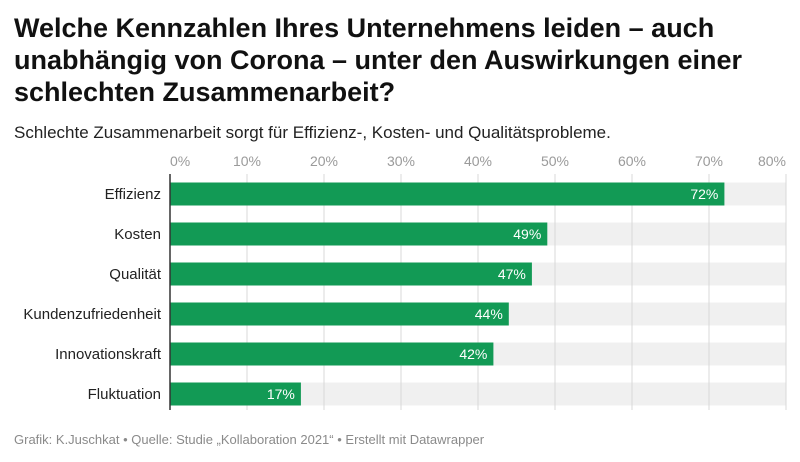 Image resolution: width=800 pixels, height=462 pixels. I want to click on x-tick-label: 50%, so click(555, 161).